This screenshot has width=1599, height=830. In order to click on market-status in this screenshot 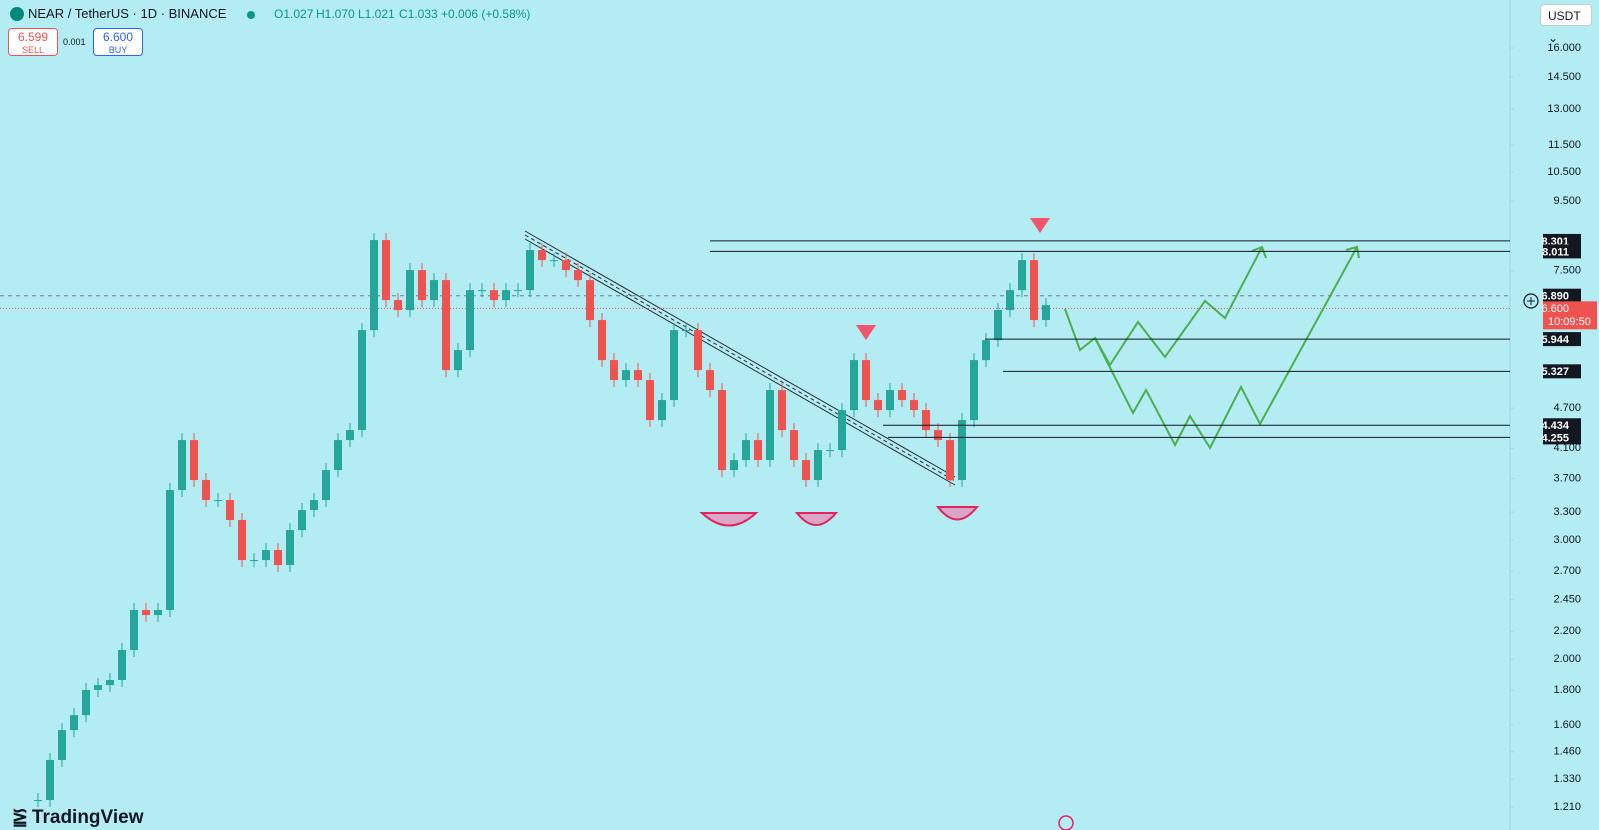, I will do `click(251, 15)`.